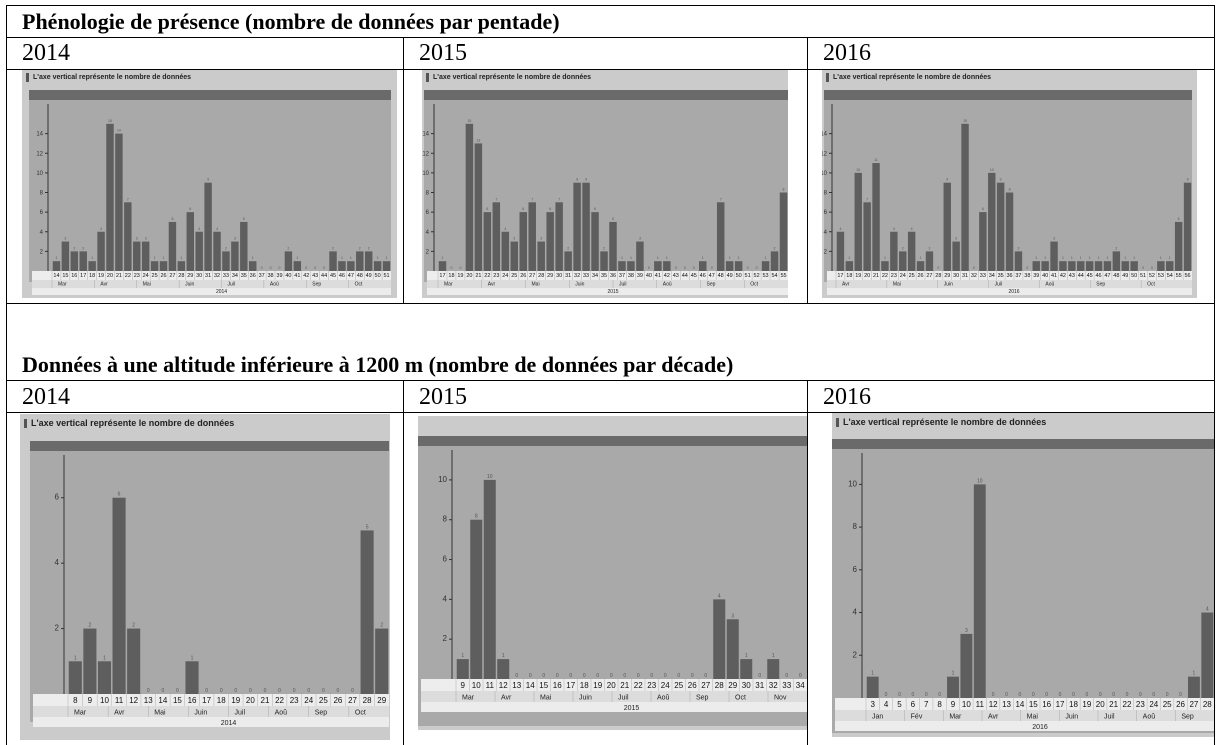  I want to click on y-tick-label: 12, so click(825, 154).